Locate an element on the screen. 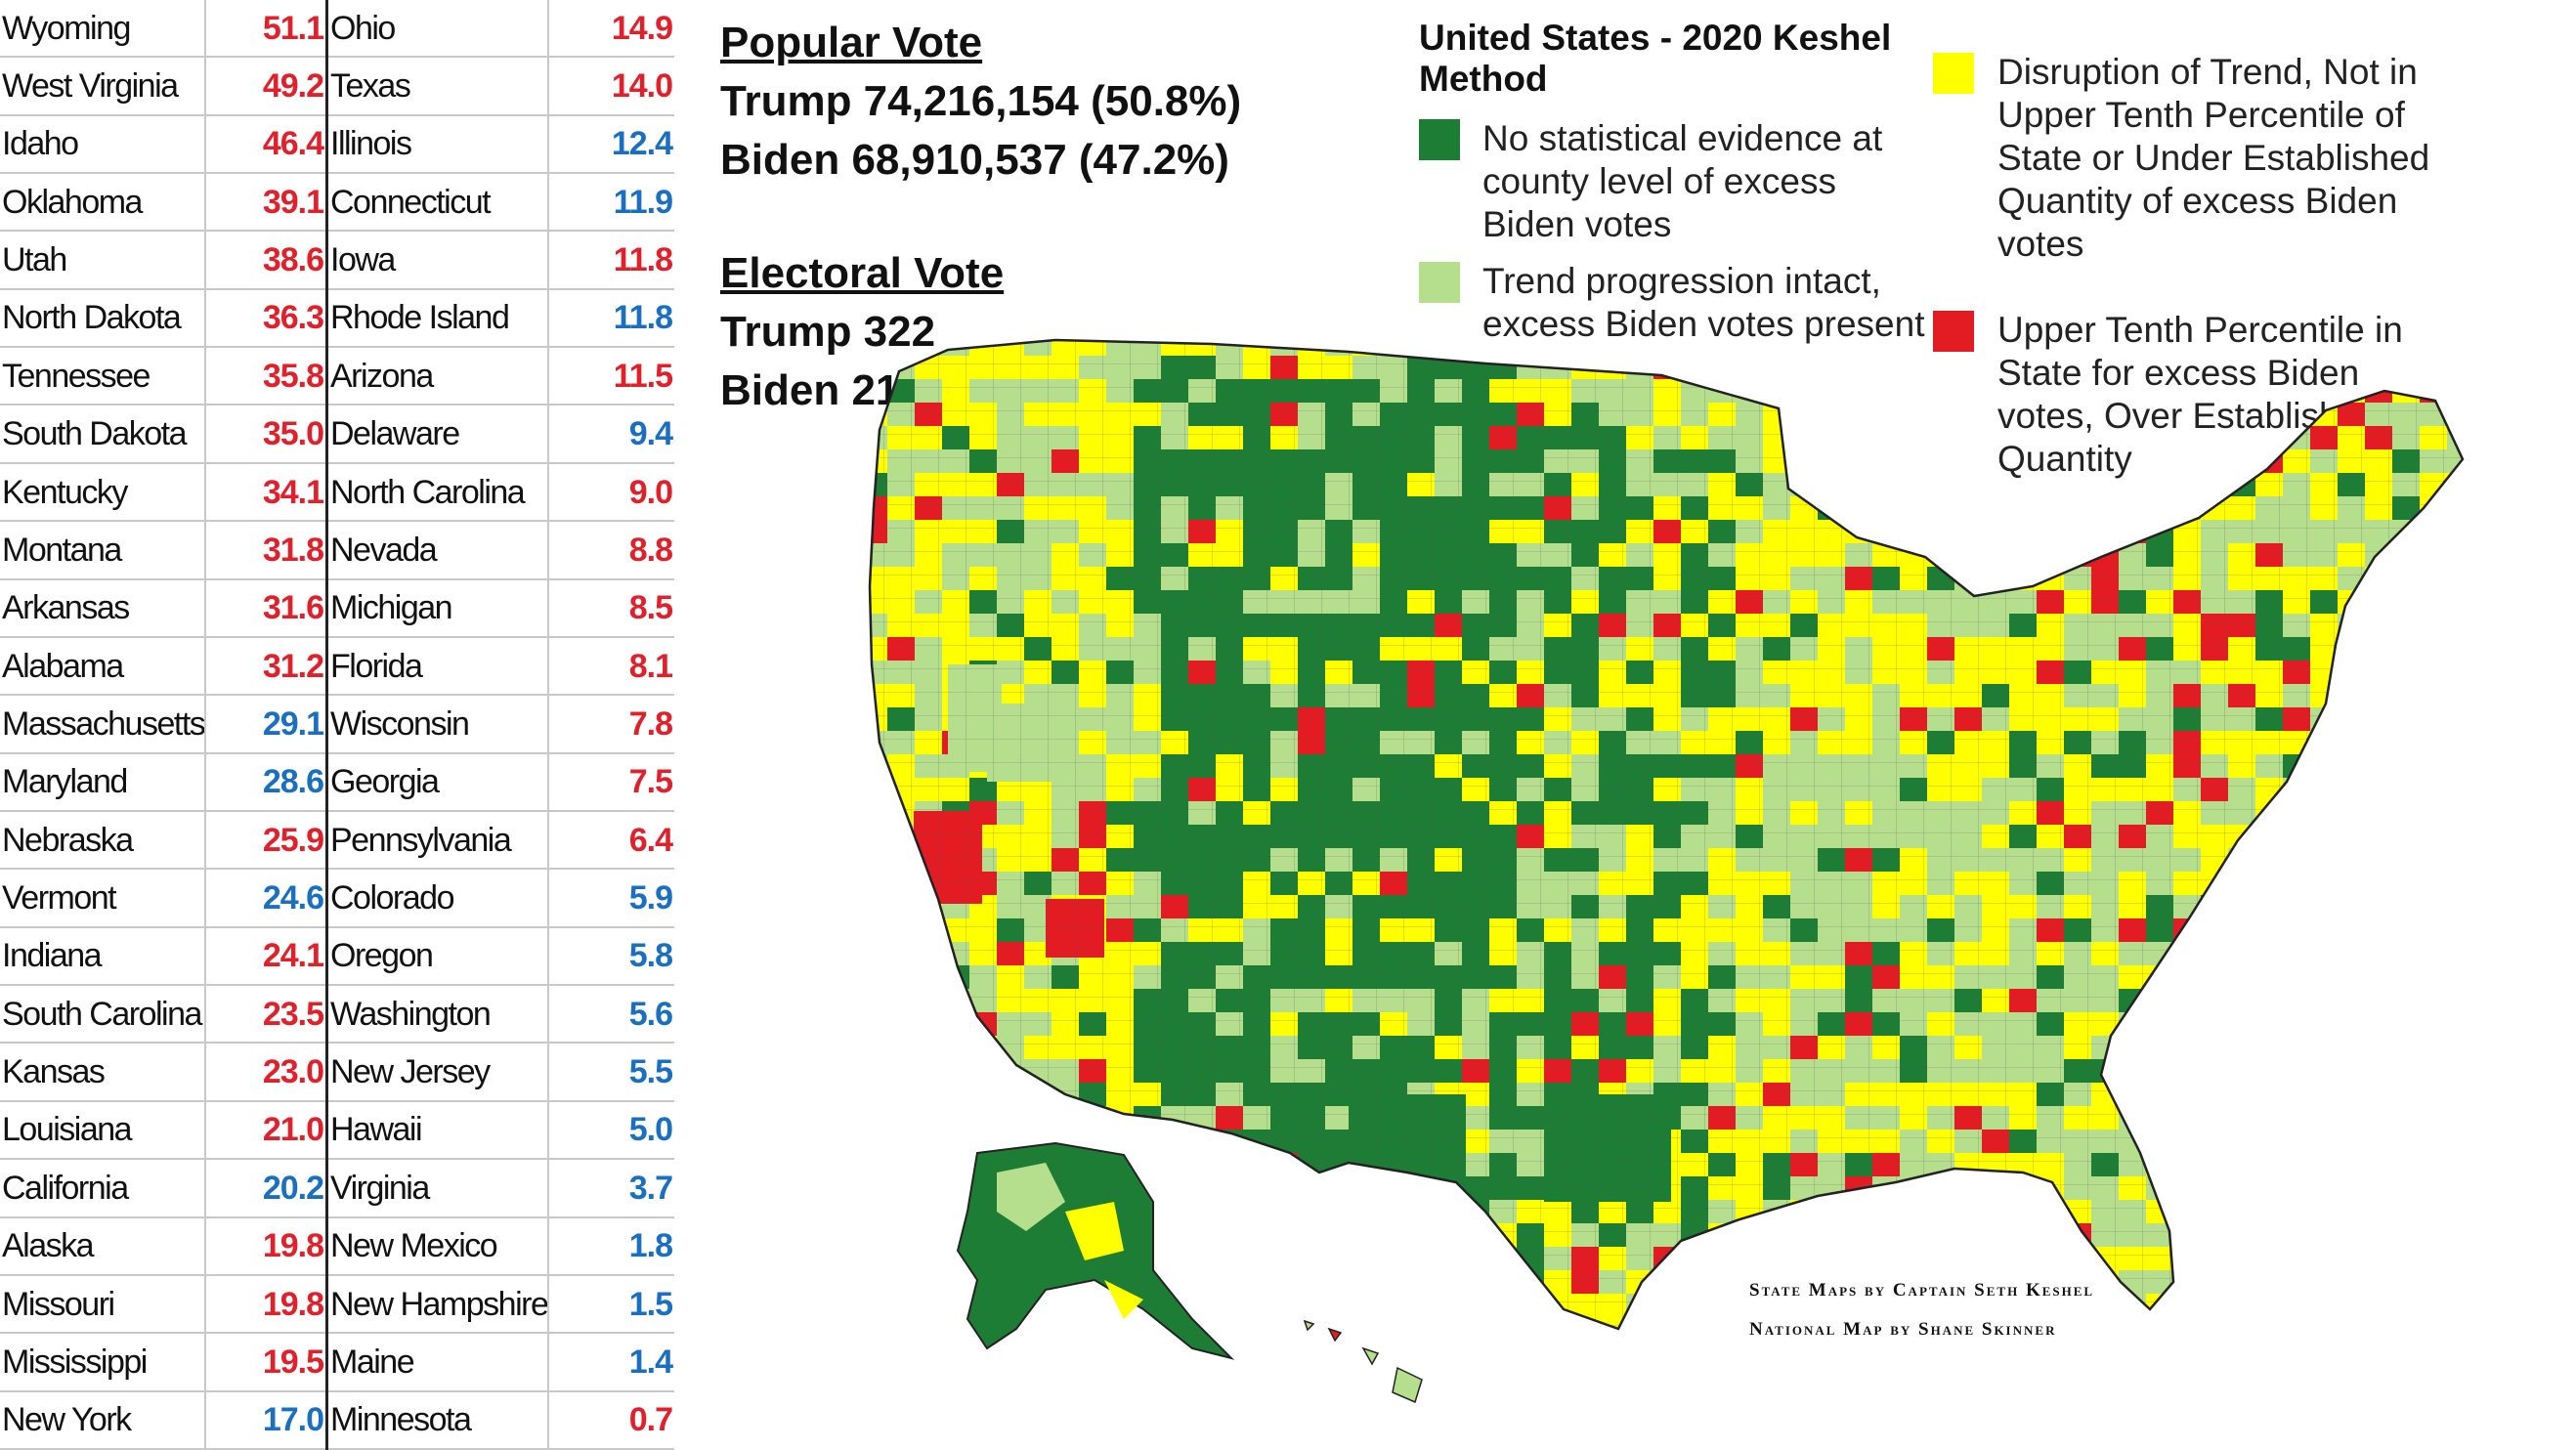 The width and height of the screenshot is (2576, 1450). state-name-left: Arkansas is located at coordinates (104, 608).